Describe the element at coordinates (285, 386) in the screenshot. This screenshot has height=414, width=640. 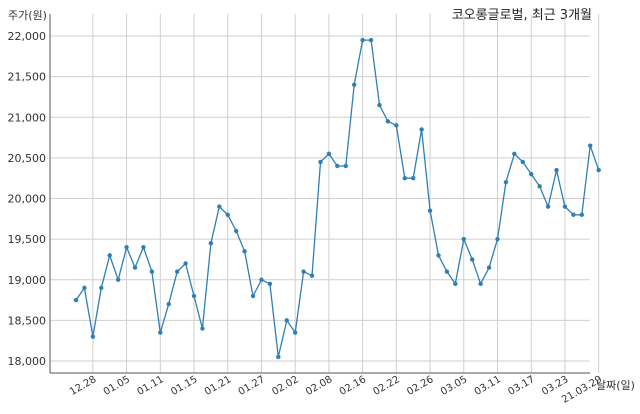
I see `x-tick-label: 02.02` at that location.